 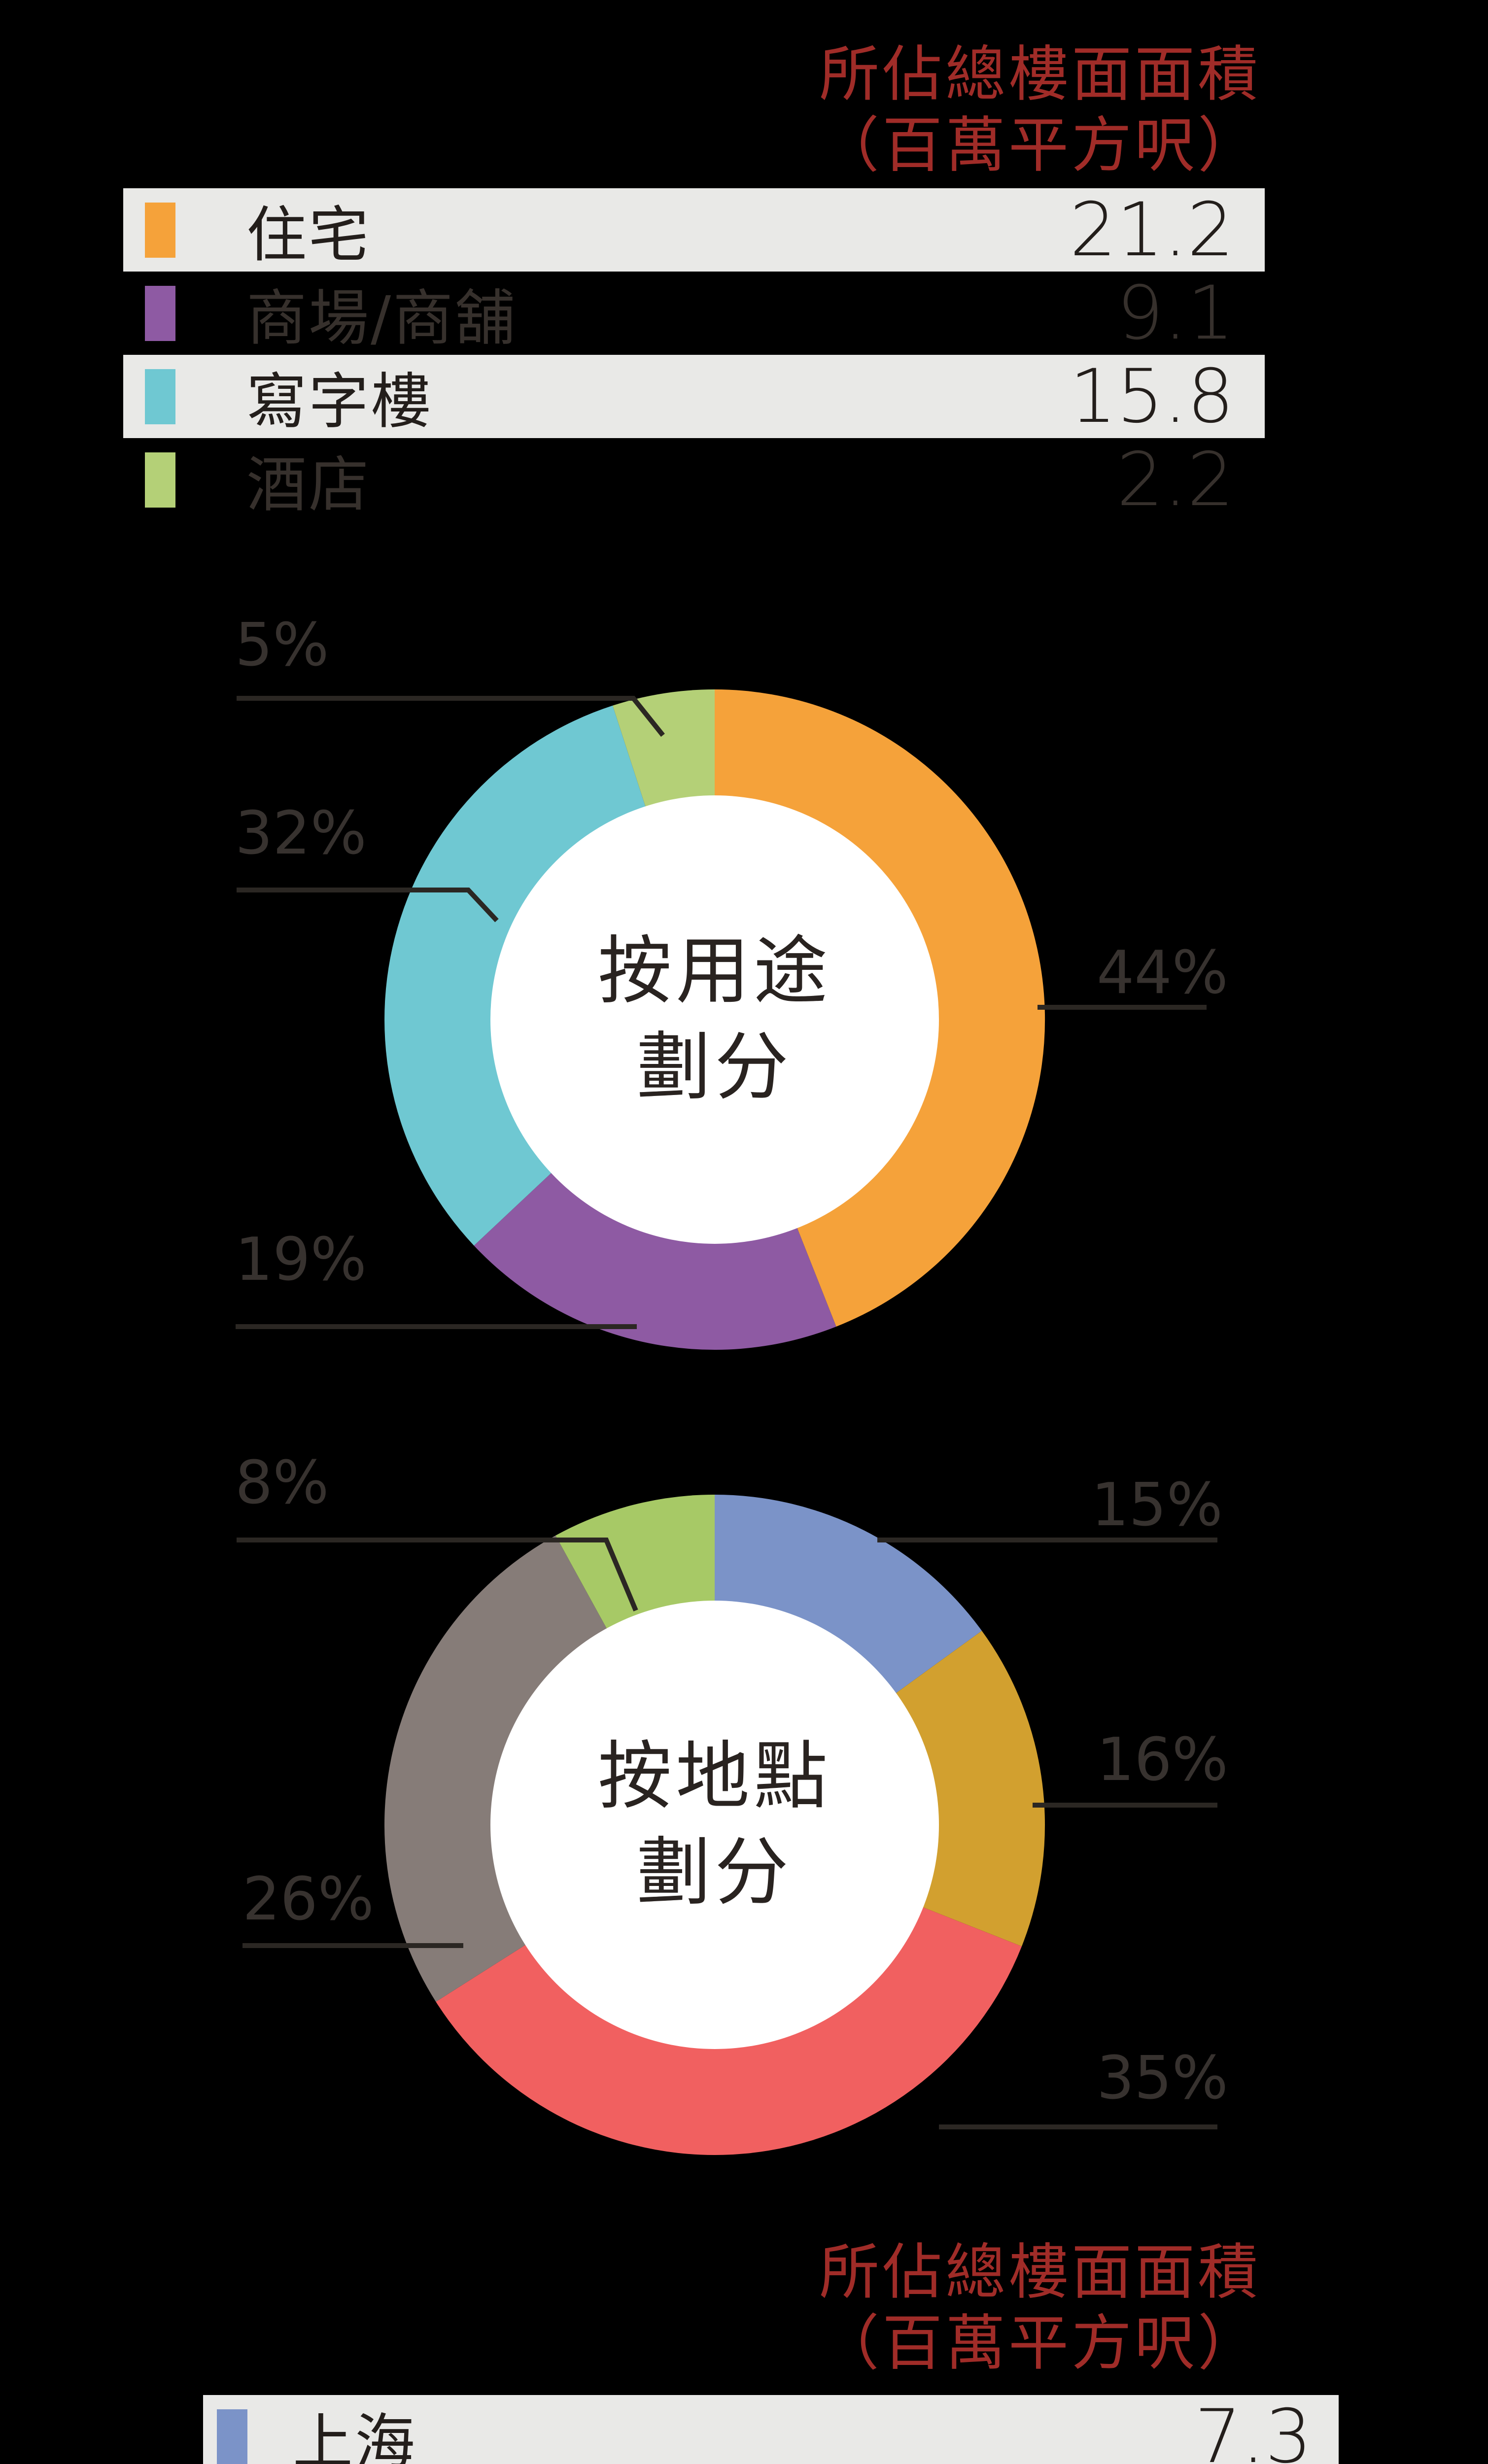 What do you see at coordinates (694, 230) in the screenshot?
I see `legend-row-residential: 住宅 21.2` at bounding box center [694, 230].